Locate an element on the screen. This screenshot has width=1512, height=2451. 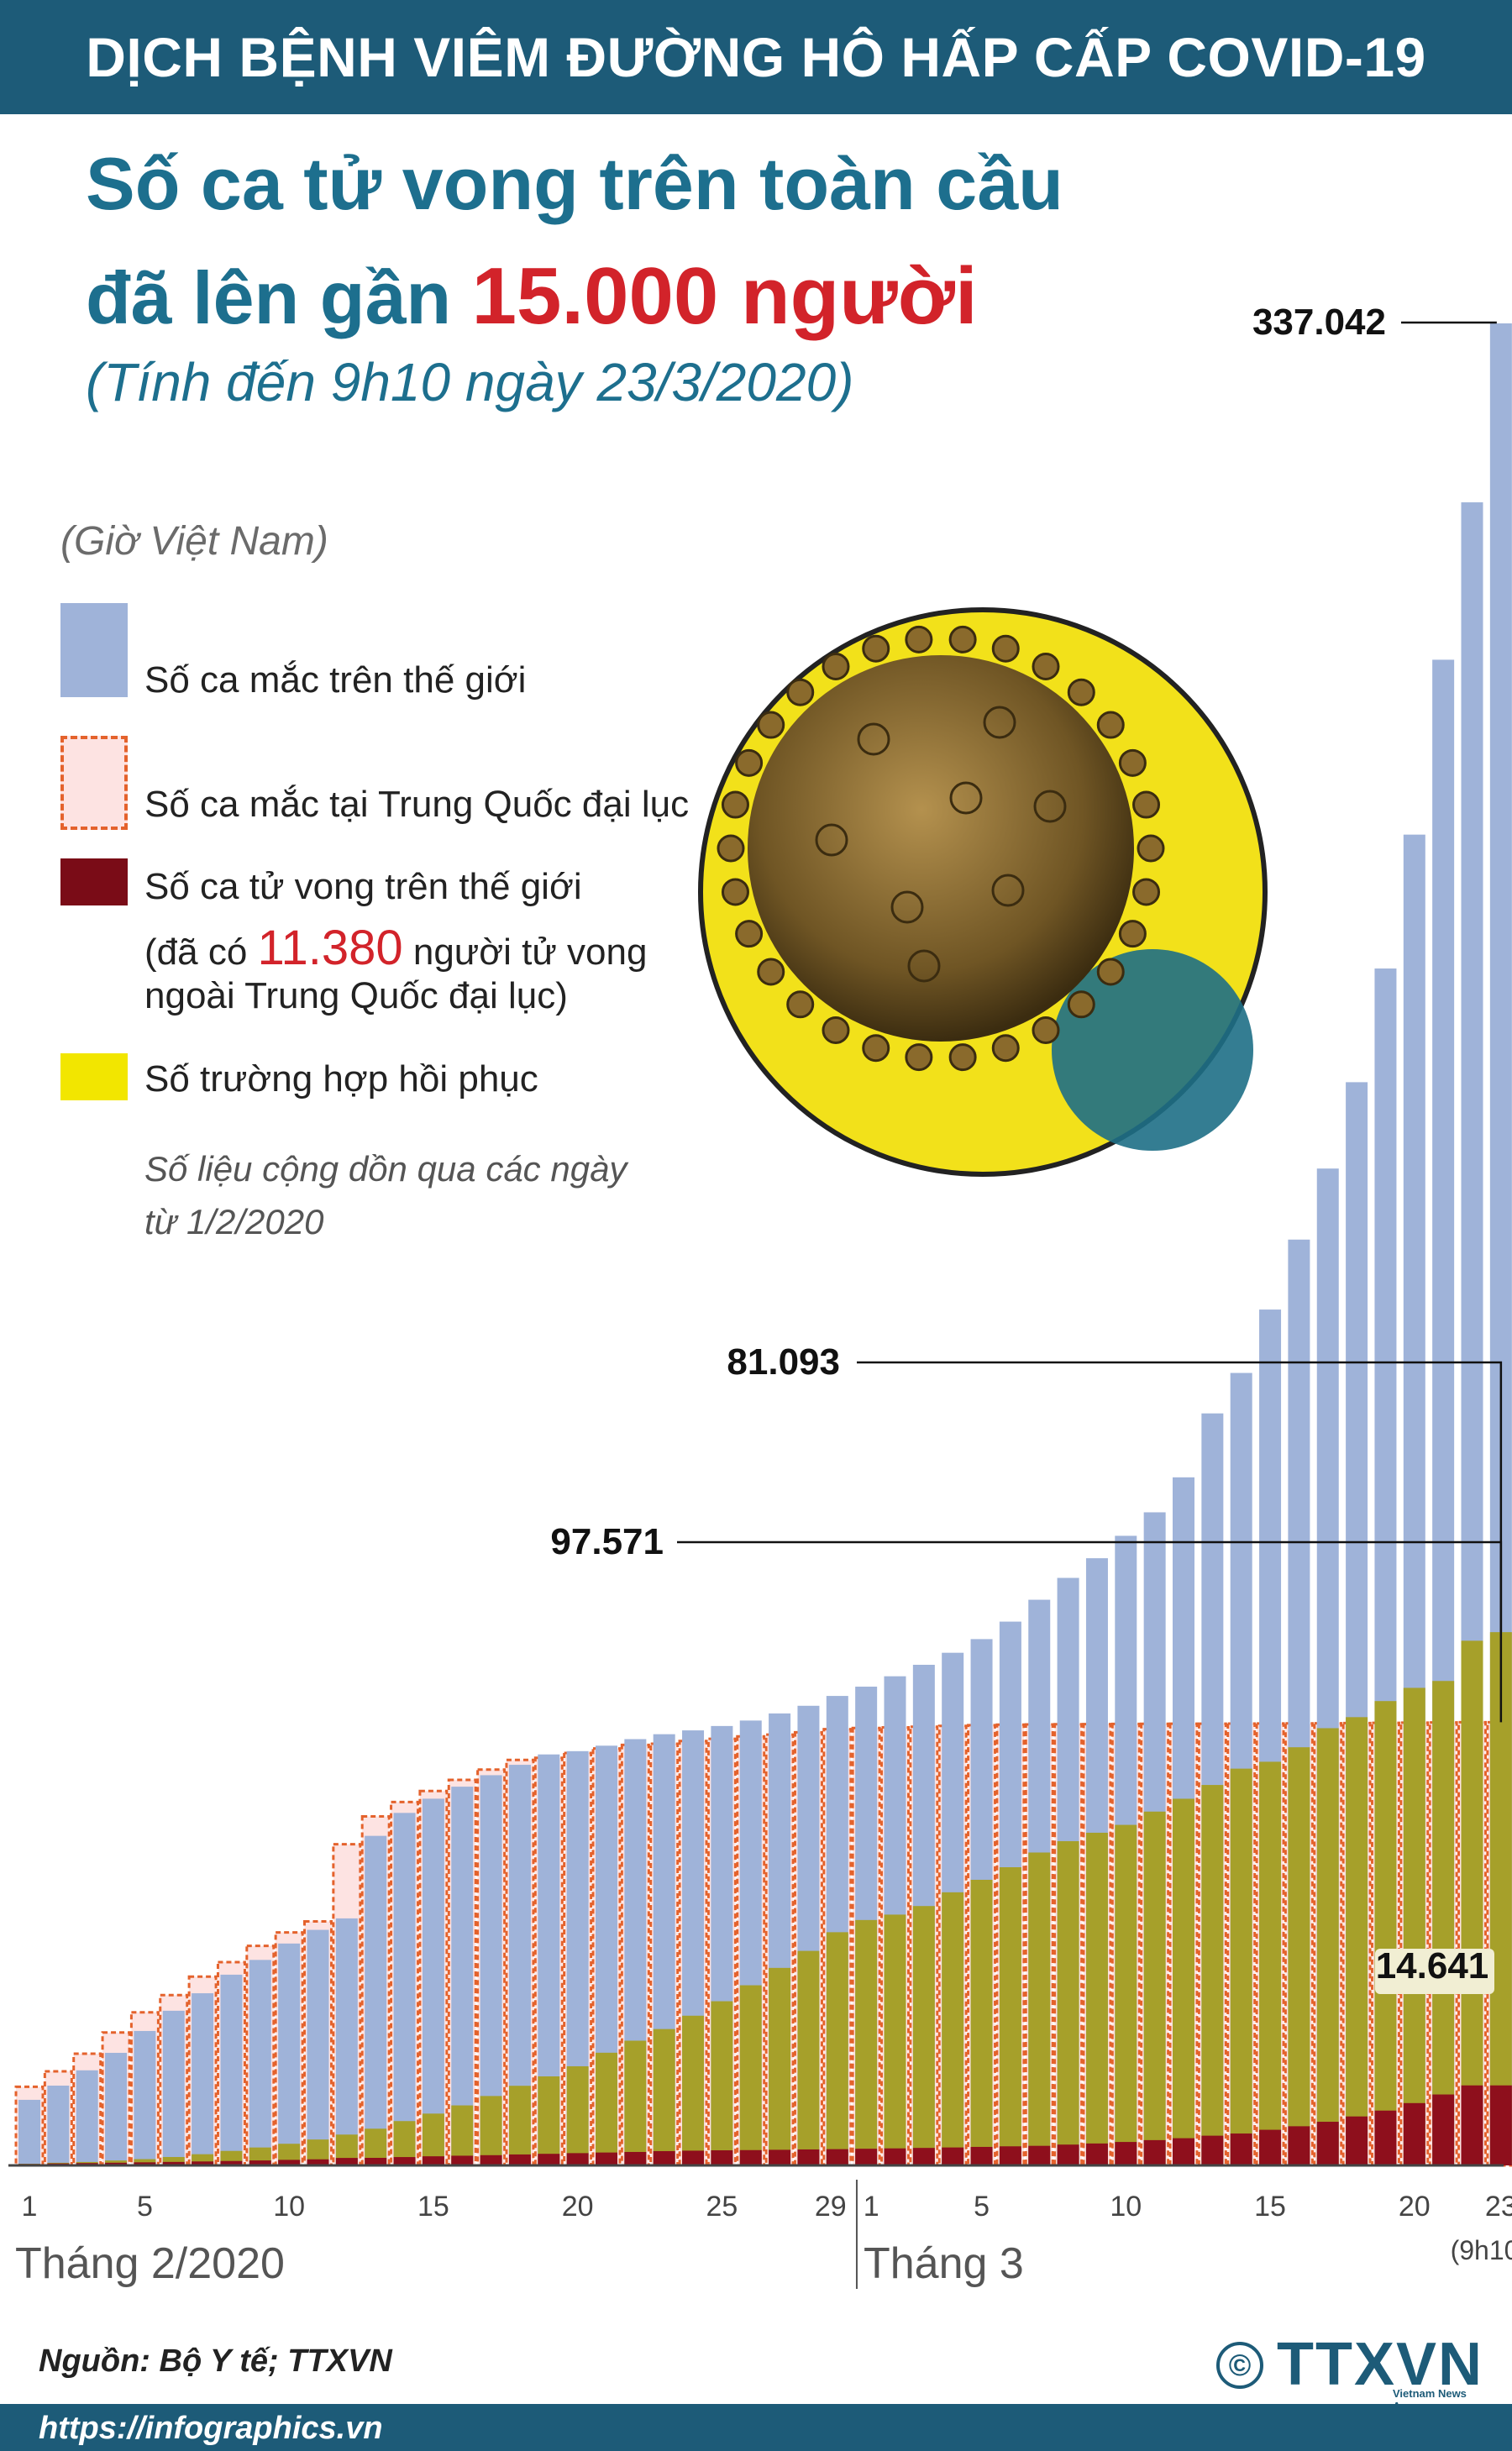
legend-label-recovered: Số trường hợp hồi phục is located at coordinates (341, 1079).